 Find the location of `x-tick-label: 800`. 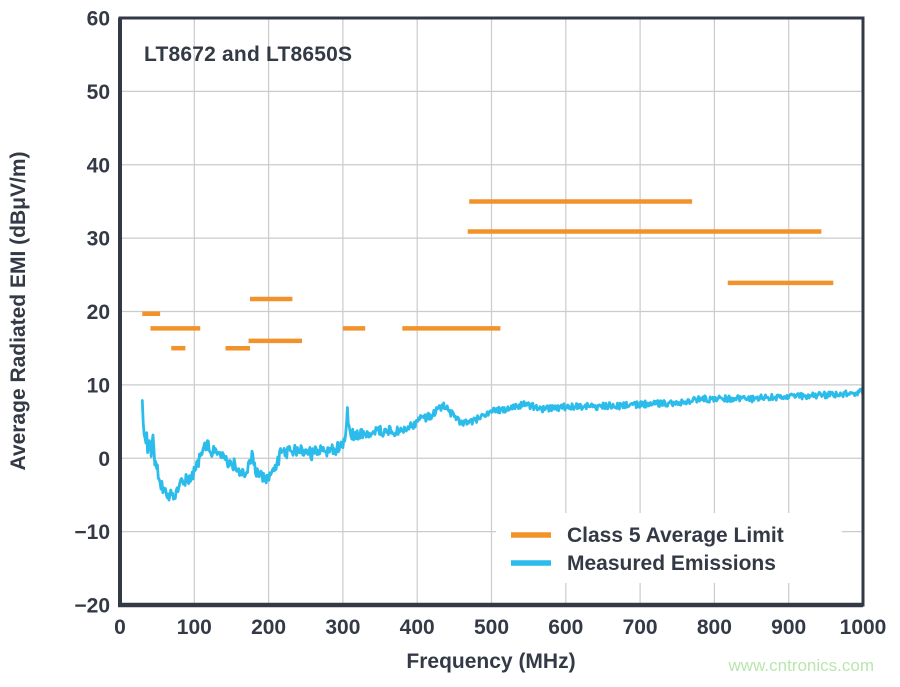

x-tick-label: 800 is located at coordinates (714, 627).